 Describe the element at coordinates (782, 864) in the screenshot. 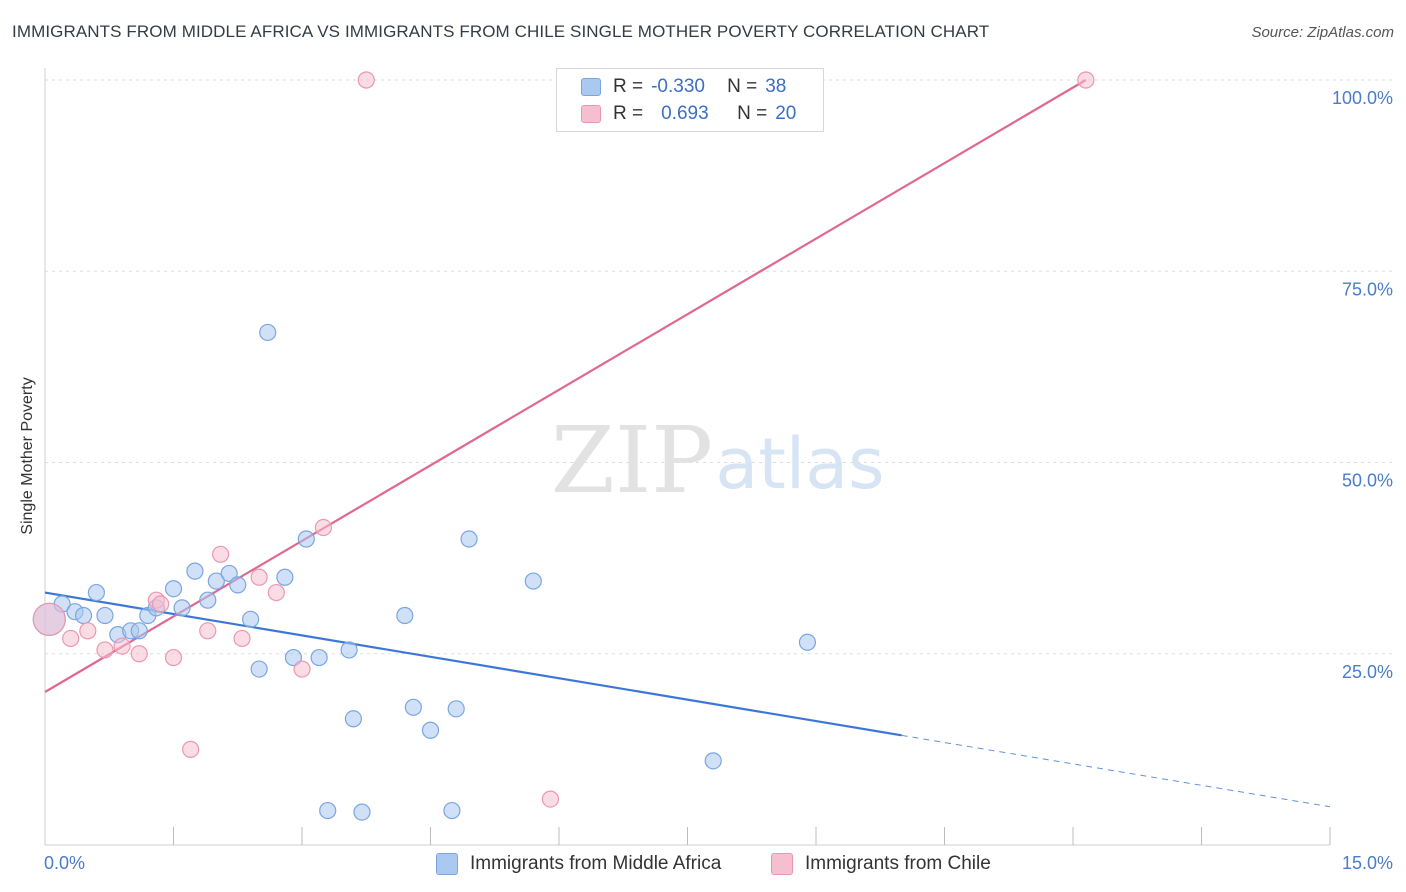

I see `series-swatch-pink` at that location.